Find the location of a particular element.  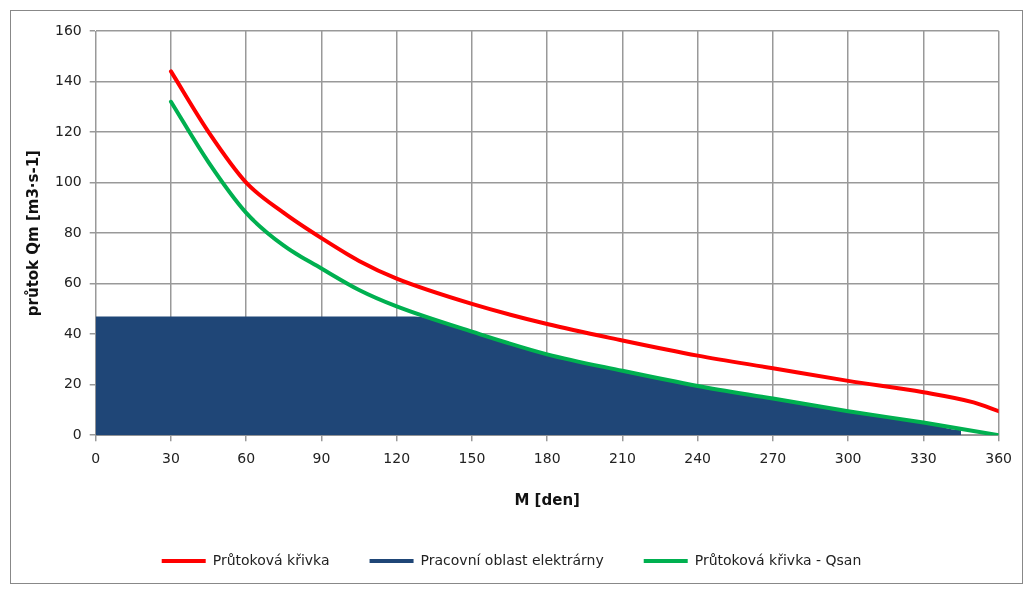

x-tick-label: 360 is located at coordinates (999, 458).